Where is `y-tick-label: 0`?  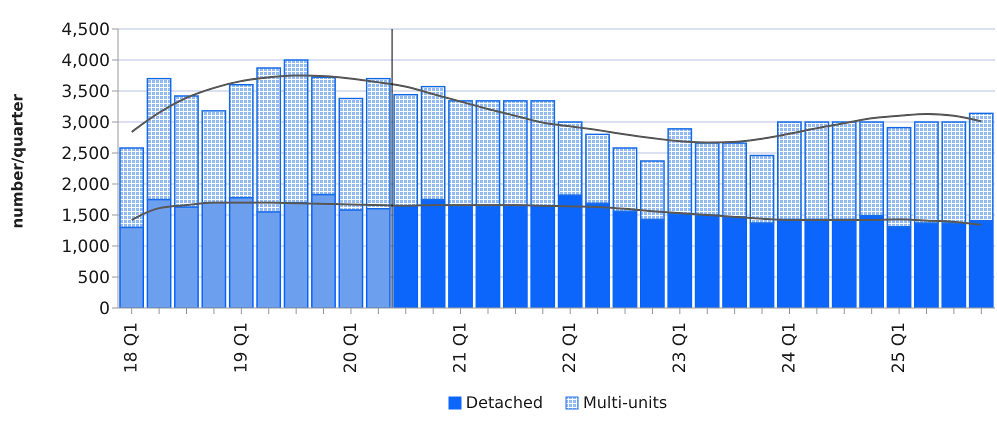 y-tick-label: 0 is located at coordinates (104, 309).